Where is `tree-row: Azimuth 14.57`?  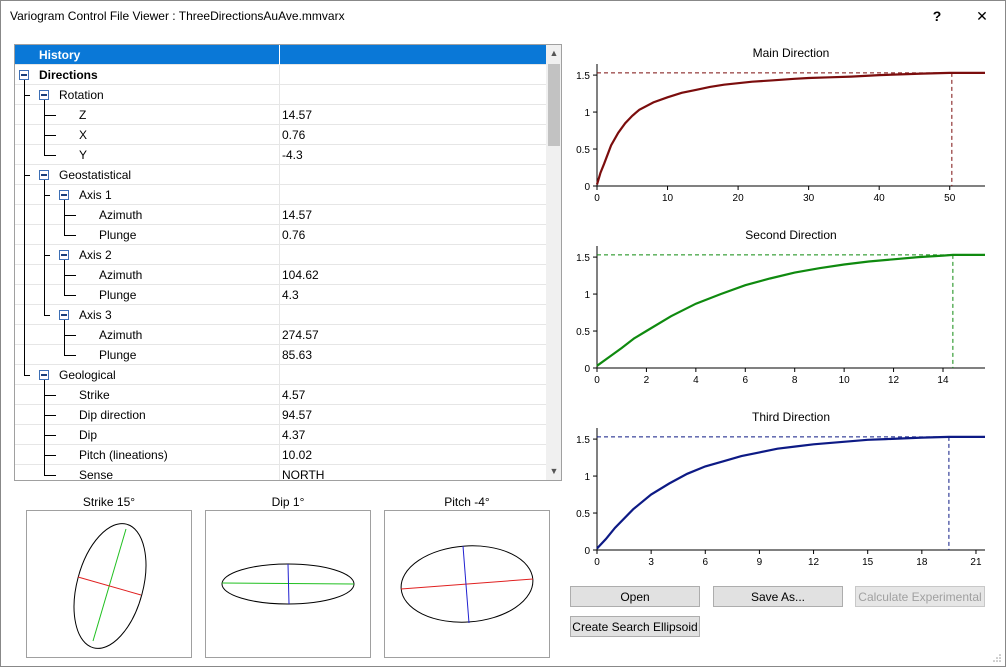
tree-row: Azimuth 14.57 is located at coordinates (280, 215).